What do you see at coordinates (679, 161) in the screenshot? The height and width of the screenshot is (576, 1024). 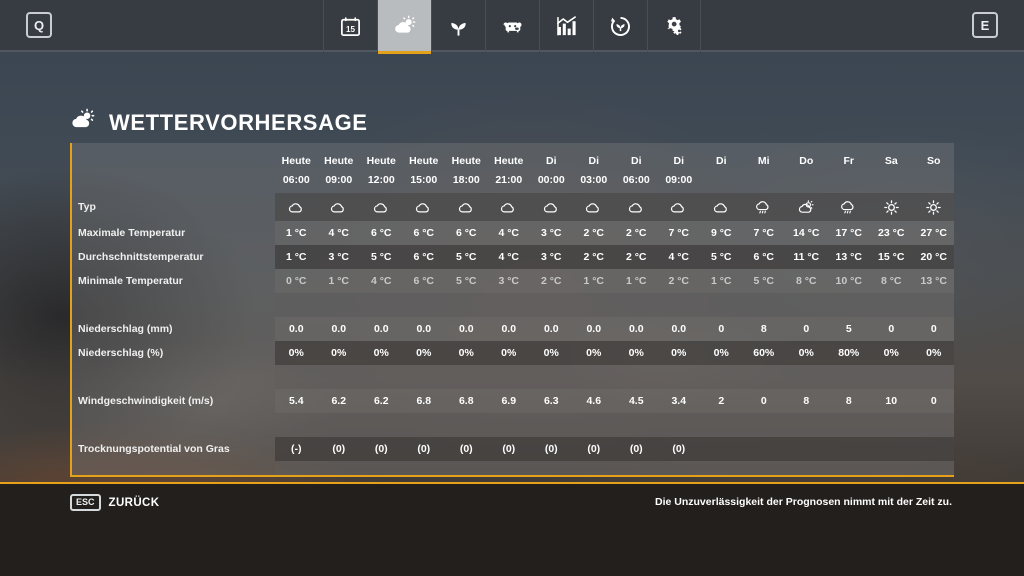 I see `column-header-day: Di` at bounding box center [679, 161].